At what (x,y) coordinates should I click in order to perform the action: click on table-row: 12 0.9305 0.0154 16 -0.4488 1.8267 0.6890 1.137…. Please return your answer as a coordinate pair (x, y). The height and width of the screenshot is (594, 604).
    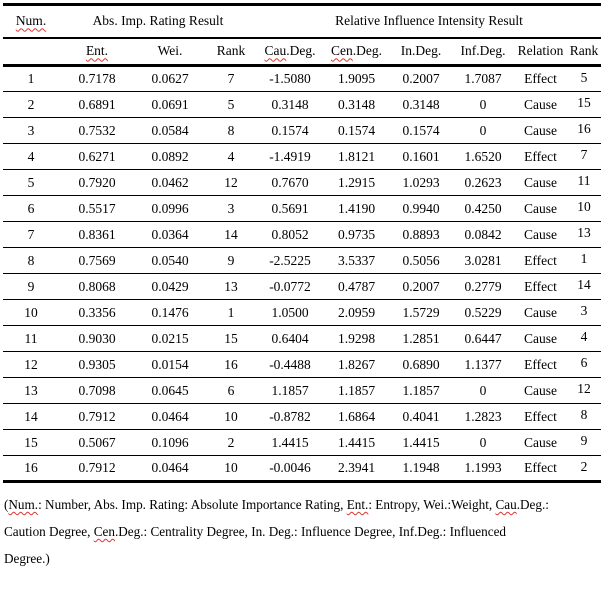
    Looking at the image, I should click on (302, 364).